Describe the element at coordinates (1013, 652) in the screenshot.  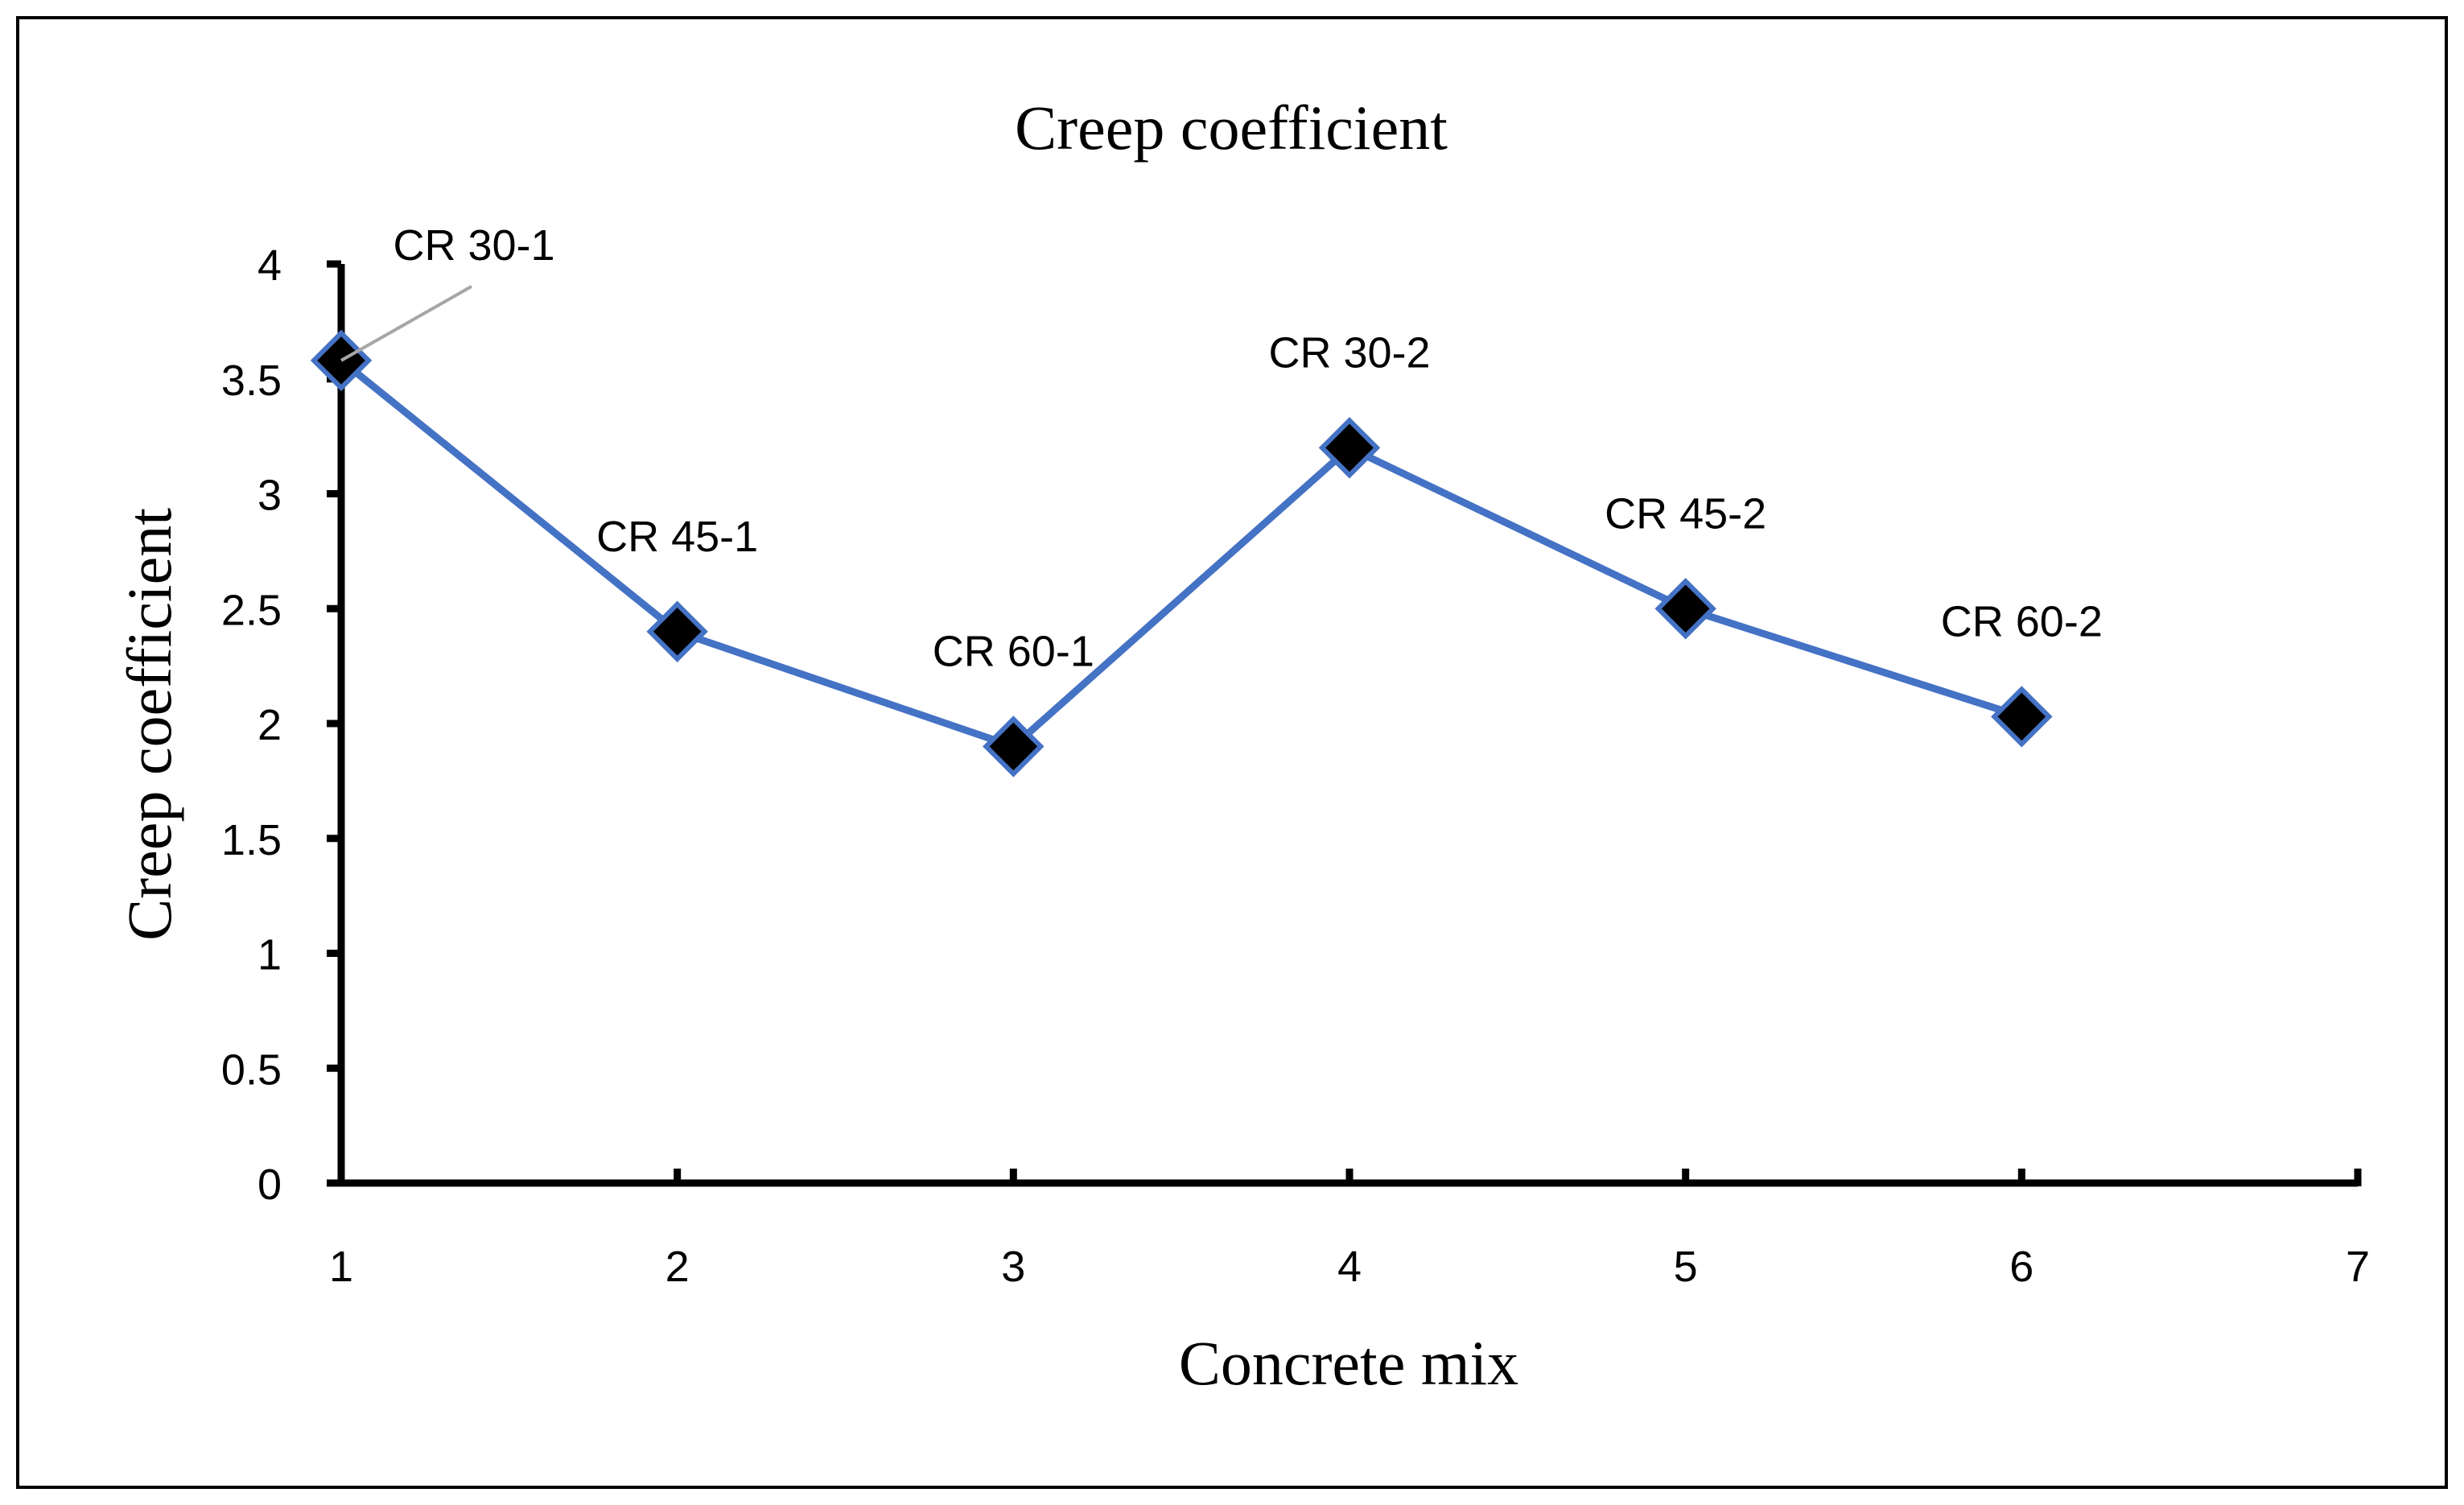
I see `data-label: CR 60-1` at that location.